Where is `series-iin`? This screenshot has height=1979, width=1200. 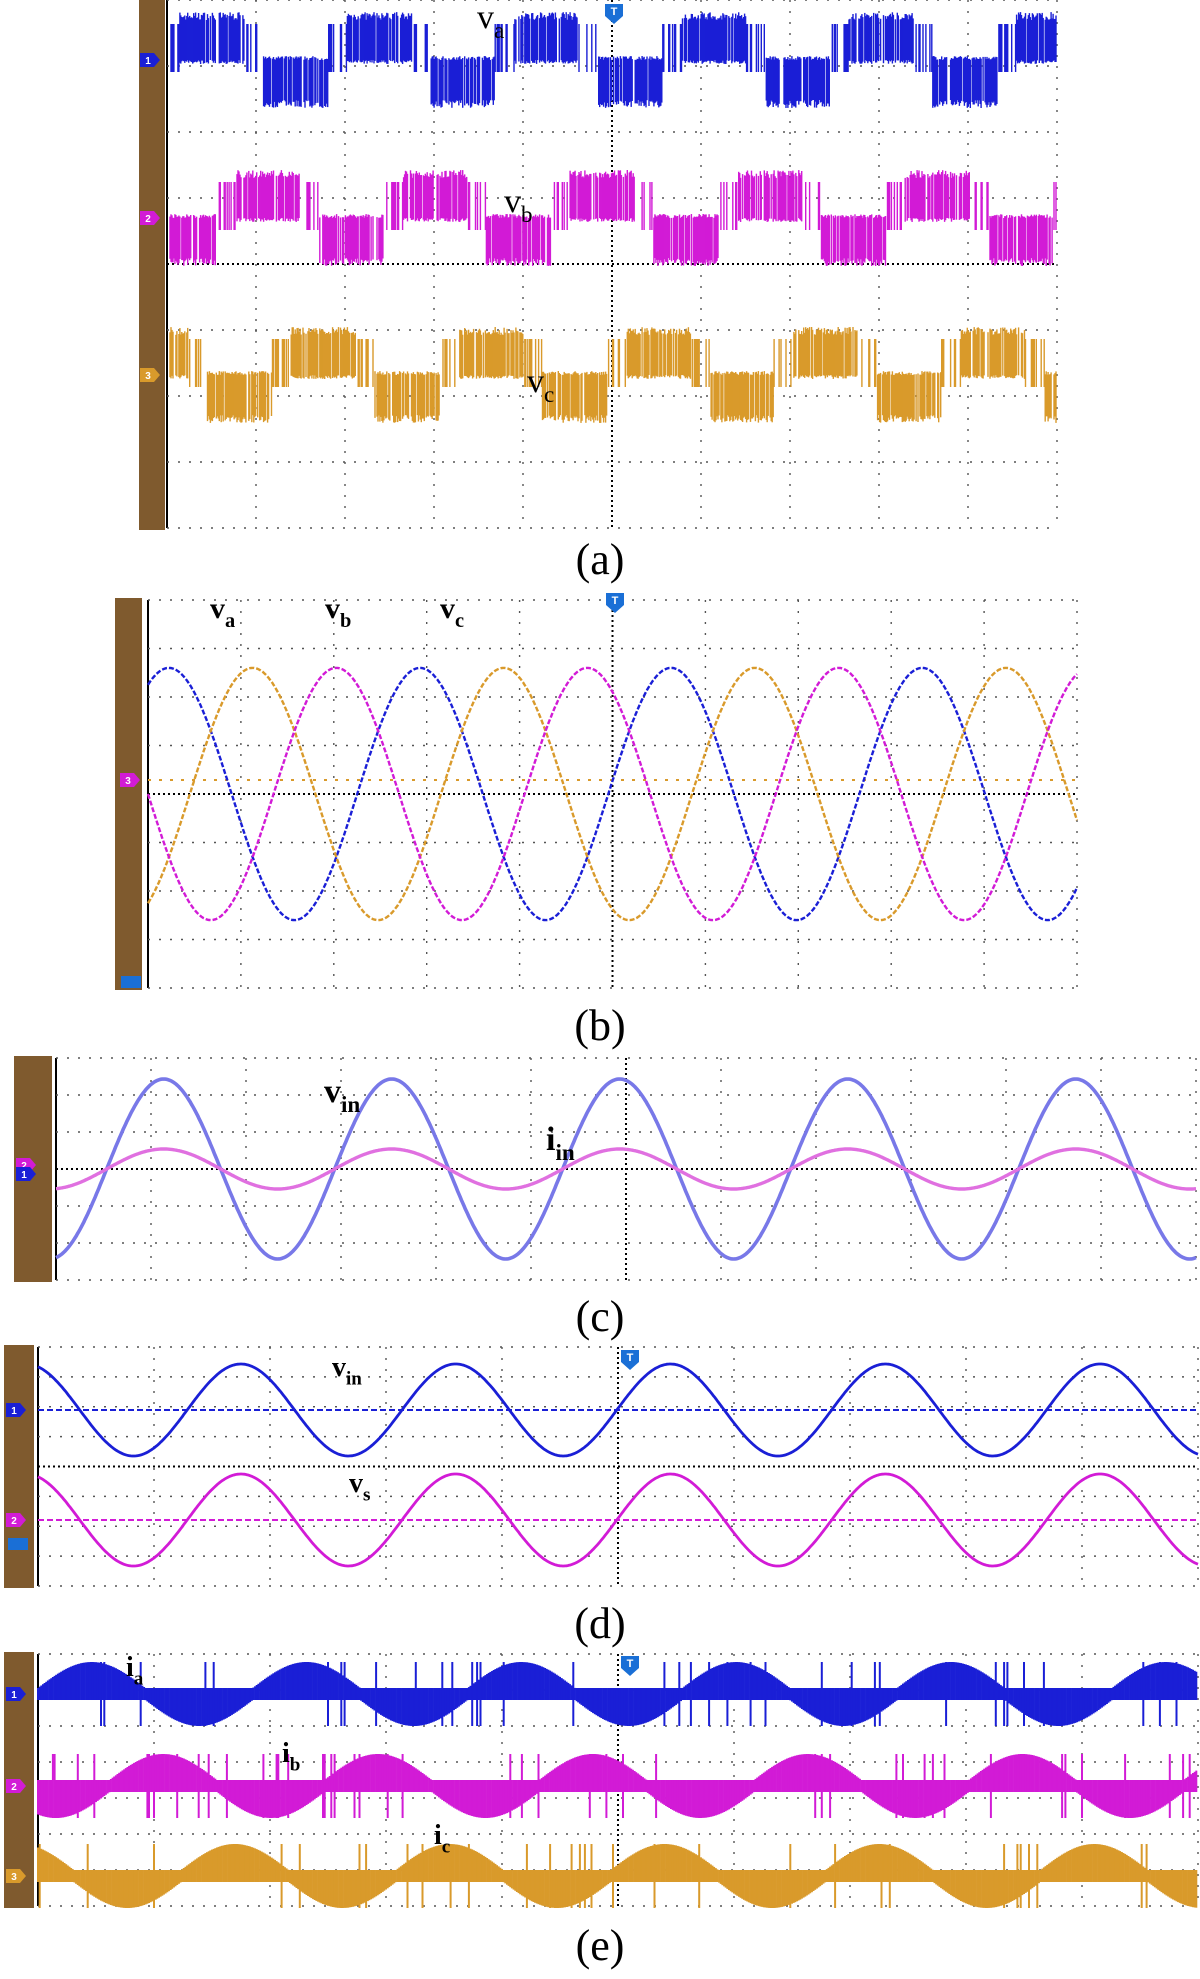
series-iin is located at coordinates (626, 1169).